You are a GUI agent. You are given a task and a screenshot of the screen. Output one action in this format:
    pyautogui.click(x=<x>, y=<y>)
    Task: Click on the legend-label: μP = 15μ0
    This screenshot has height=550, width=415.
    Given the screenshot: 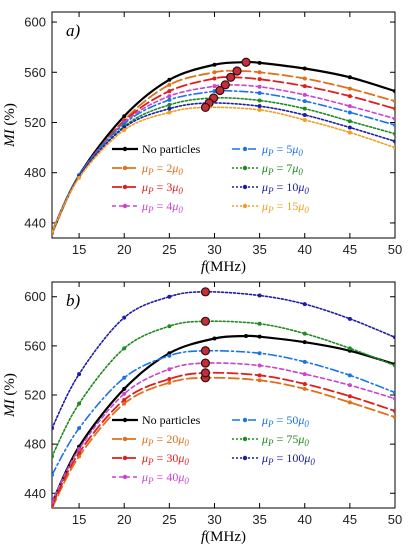 What is the action you would take?
    pyautogui.click(x=285, y=207)
    